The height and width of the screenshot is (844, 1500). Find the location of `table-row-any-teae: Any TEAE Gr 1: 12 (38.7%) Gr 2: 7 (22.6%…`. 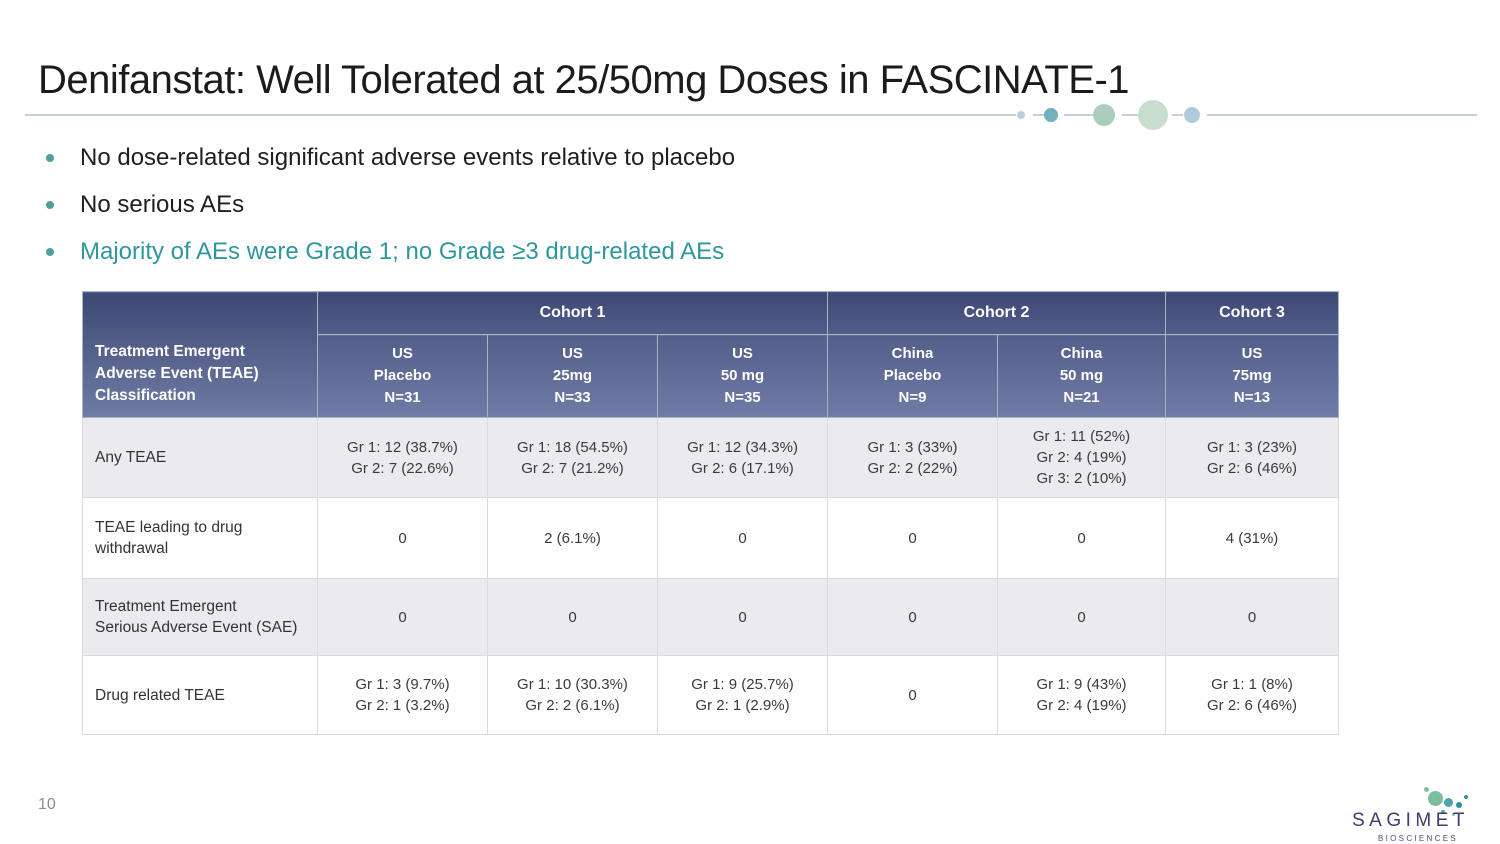

table-row-any-teae: Any TEAE Gr 1: 12 (38.7%) Gr 2: 7 (22.6%… is located at coordinates (711, 457).